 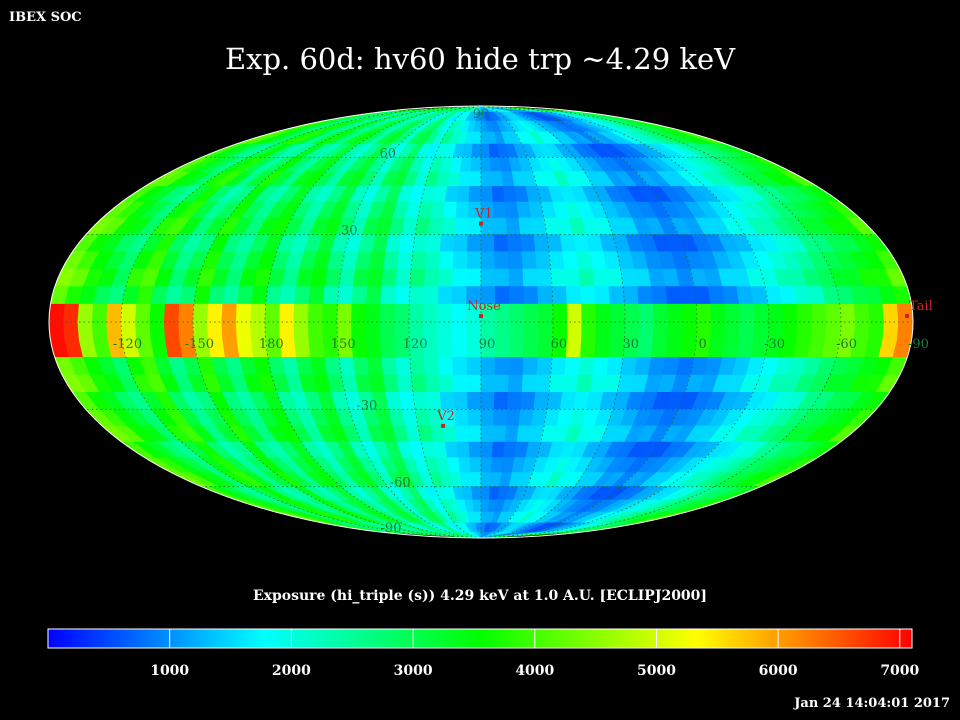 What do you see at coordinates (343, 344) in the screenshot?
I see `longitude-label: 150` at bounding box center [343, 344].